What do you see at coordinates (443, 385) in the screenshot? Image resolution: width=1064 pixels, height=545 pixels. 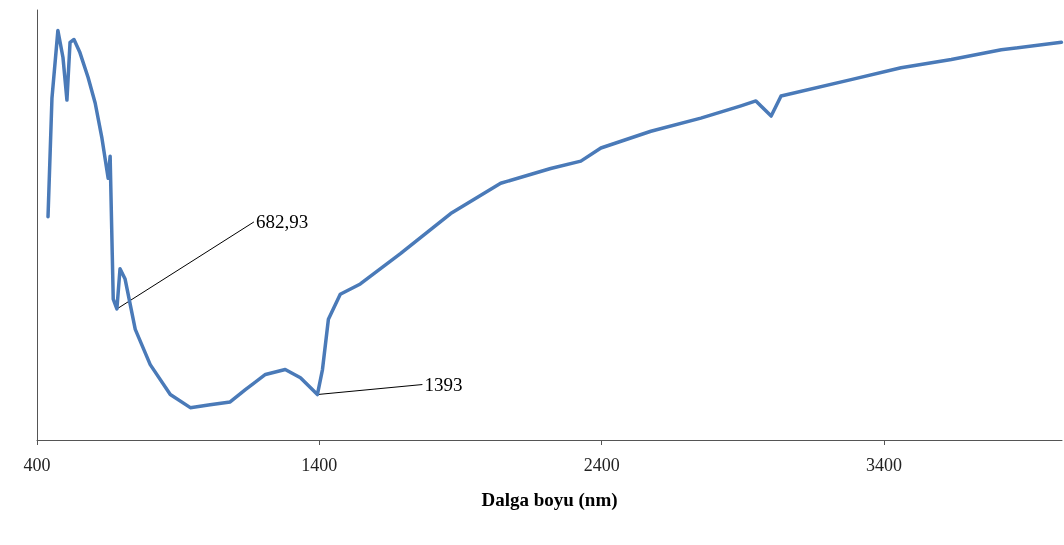 I see `annotation: 1393` at bounding box center [443, 385].